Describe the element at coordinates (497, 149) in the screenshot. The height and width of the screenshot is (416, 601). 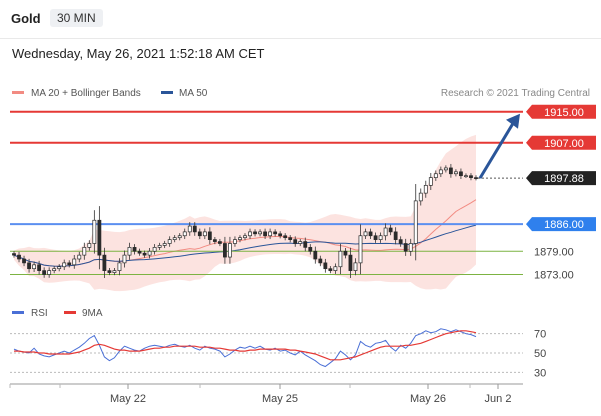
I see `forecast-arrow-shaft` at that location.